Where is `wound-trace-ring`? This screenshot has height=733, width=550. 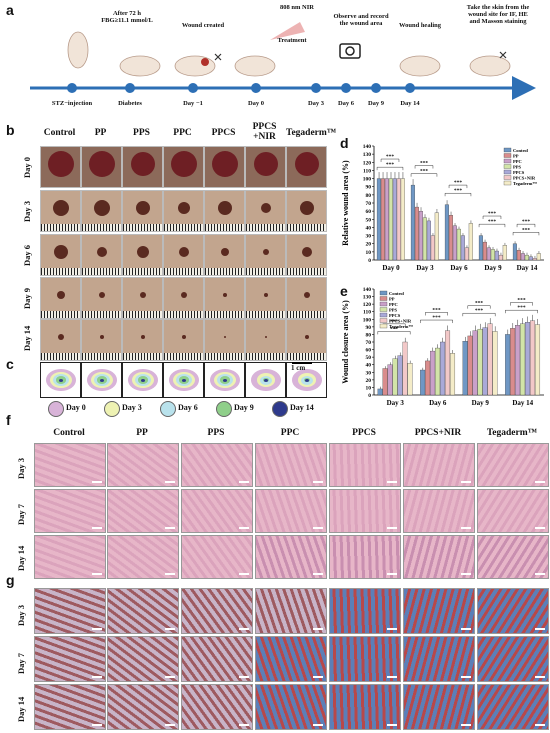 wound-trace-ring is located at coordinates (265, 380).